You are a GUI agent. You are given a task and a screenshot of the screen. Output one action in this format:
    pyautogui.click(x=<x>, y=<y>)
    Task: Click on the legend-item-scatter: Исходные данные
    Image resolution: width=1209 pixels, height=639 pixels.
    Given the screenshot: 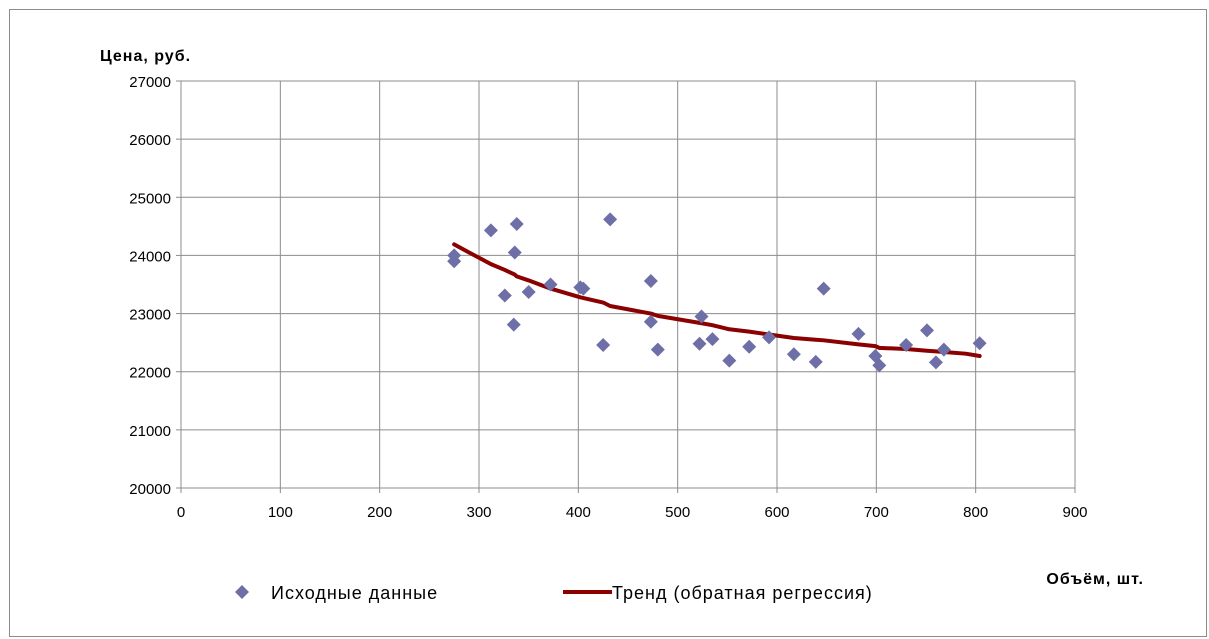 What is the action you would take?
    pyautogui.click(x=336, y=593)
    